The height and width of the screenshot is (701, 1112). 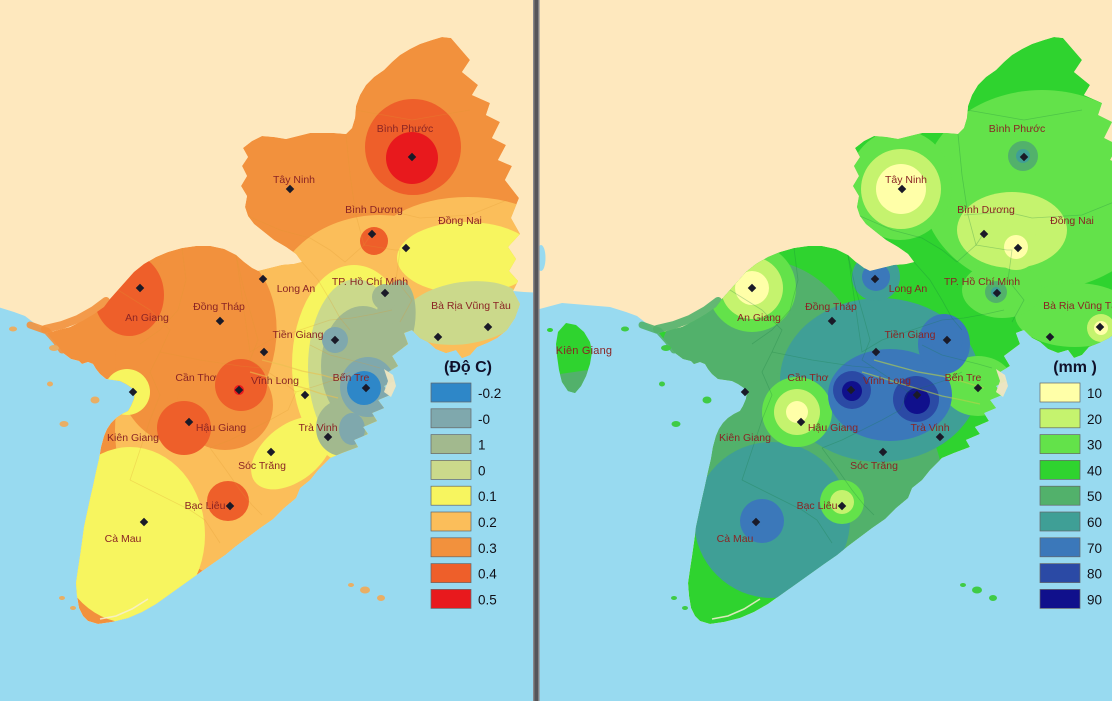 What do you see at coordinates (1075, 367) in the screenshot?
I see `svg-text: (mm )` at bounding box center [1075, 367].